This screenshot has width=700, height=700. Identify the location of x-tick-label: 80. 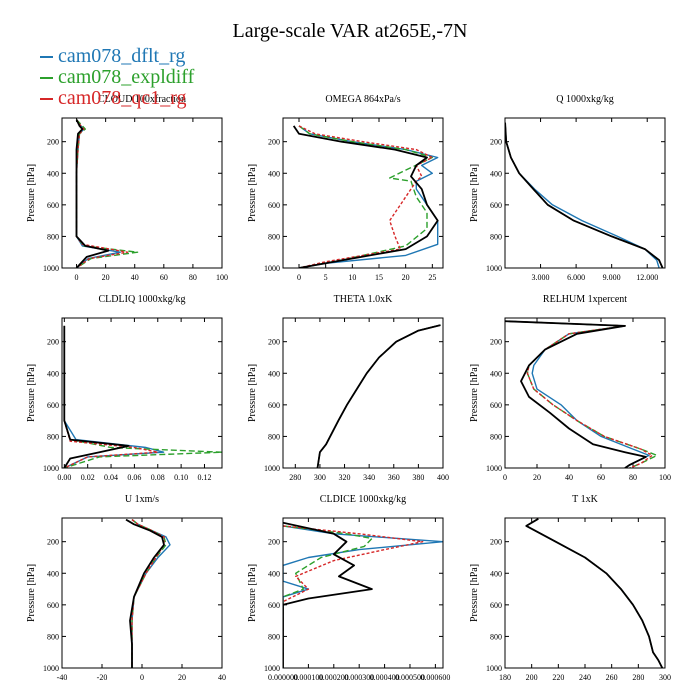
(193, 277).